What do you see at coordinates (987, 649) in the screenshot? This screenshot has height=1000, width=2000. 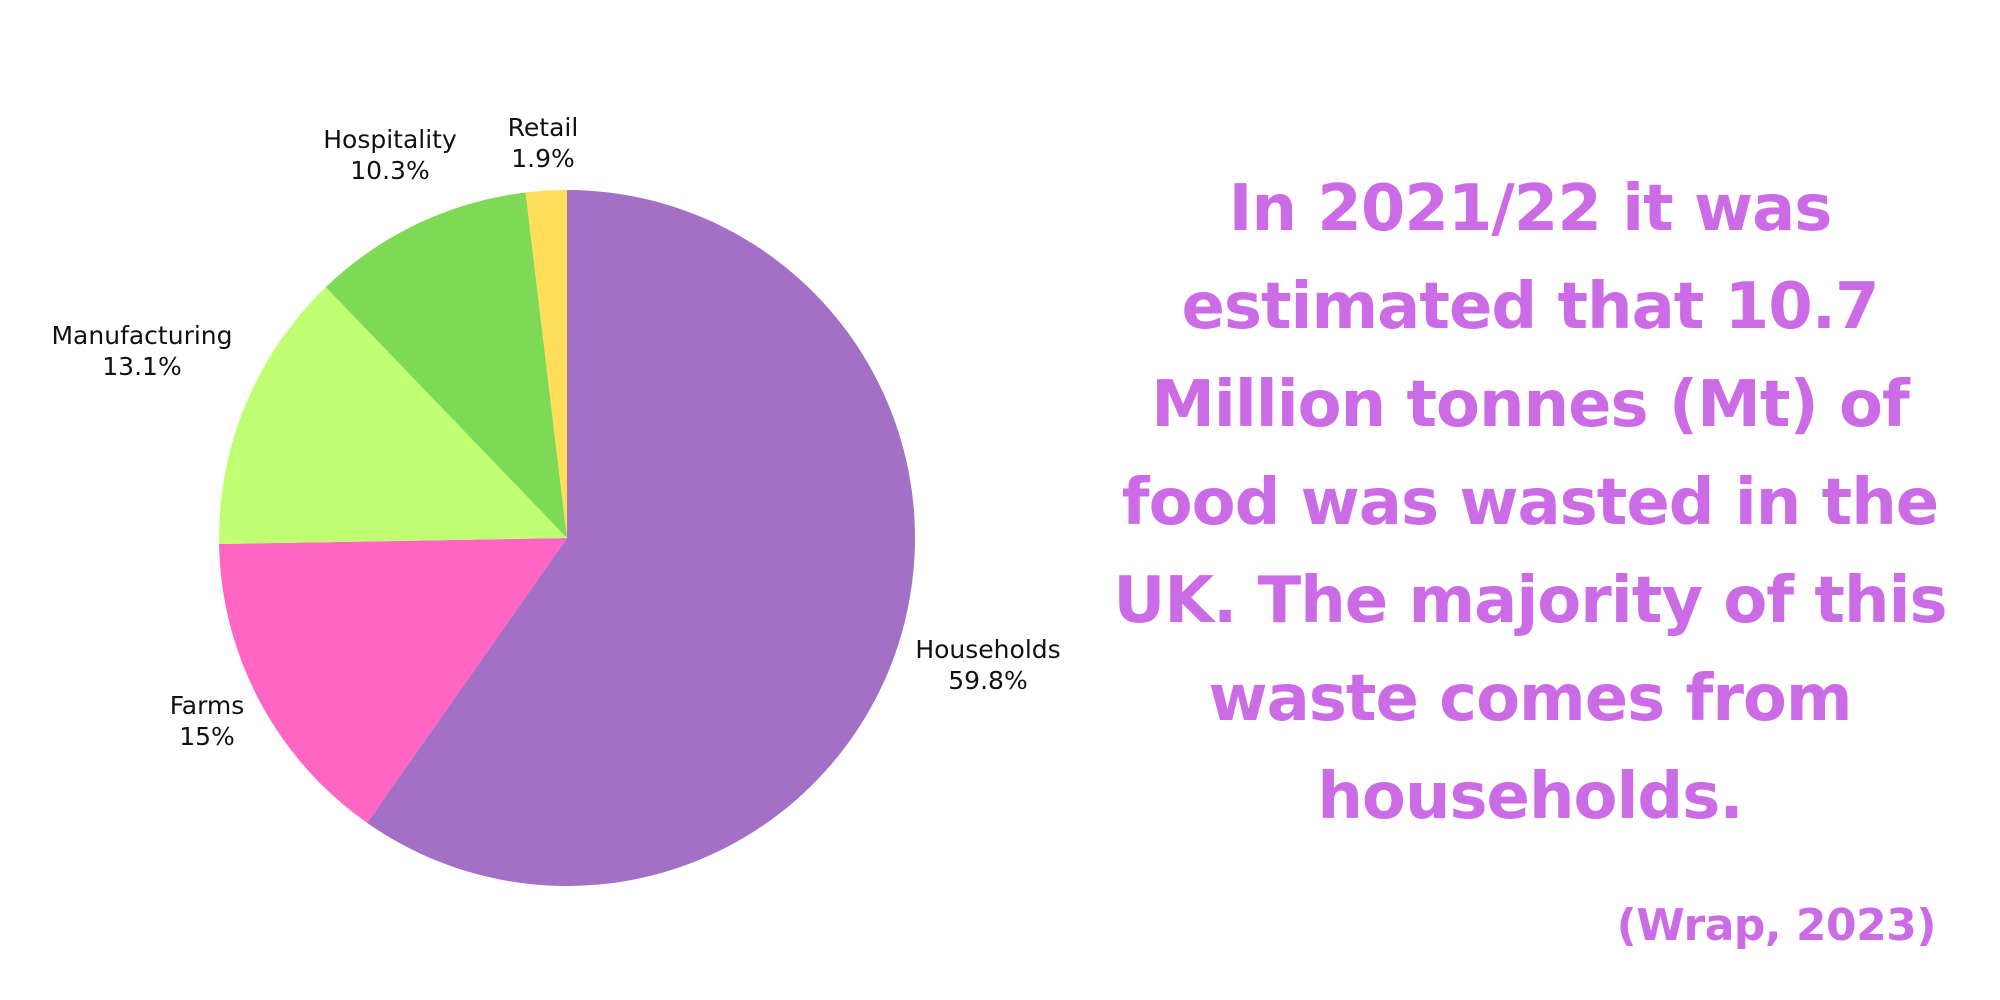 I see `slice-name-households: Households` at bounding box center [987, 649].